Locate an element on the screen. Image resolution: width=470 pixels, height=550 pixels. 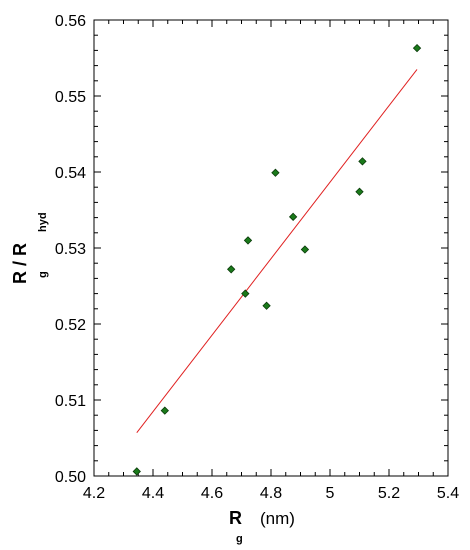
y-axis-label-group: R / R g hyd is located at coordinates (29, 248).